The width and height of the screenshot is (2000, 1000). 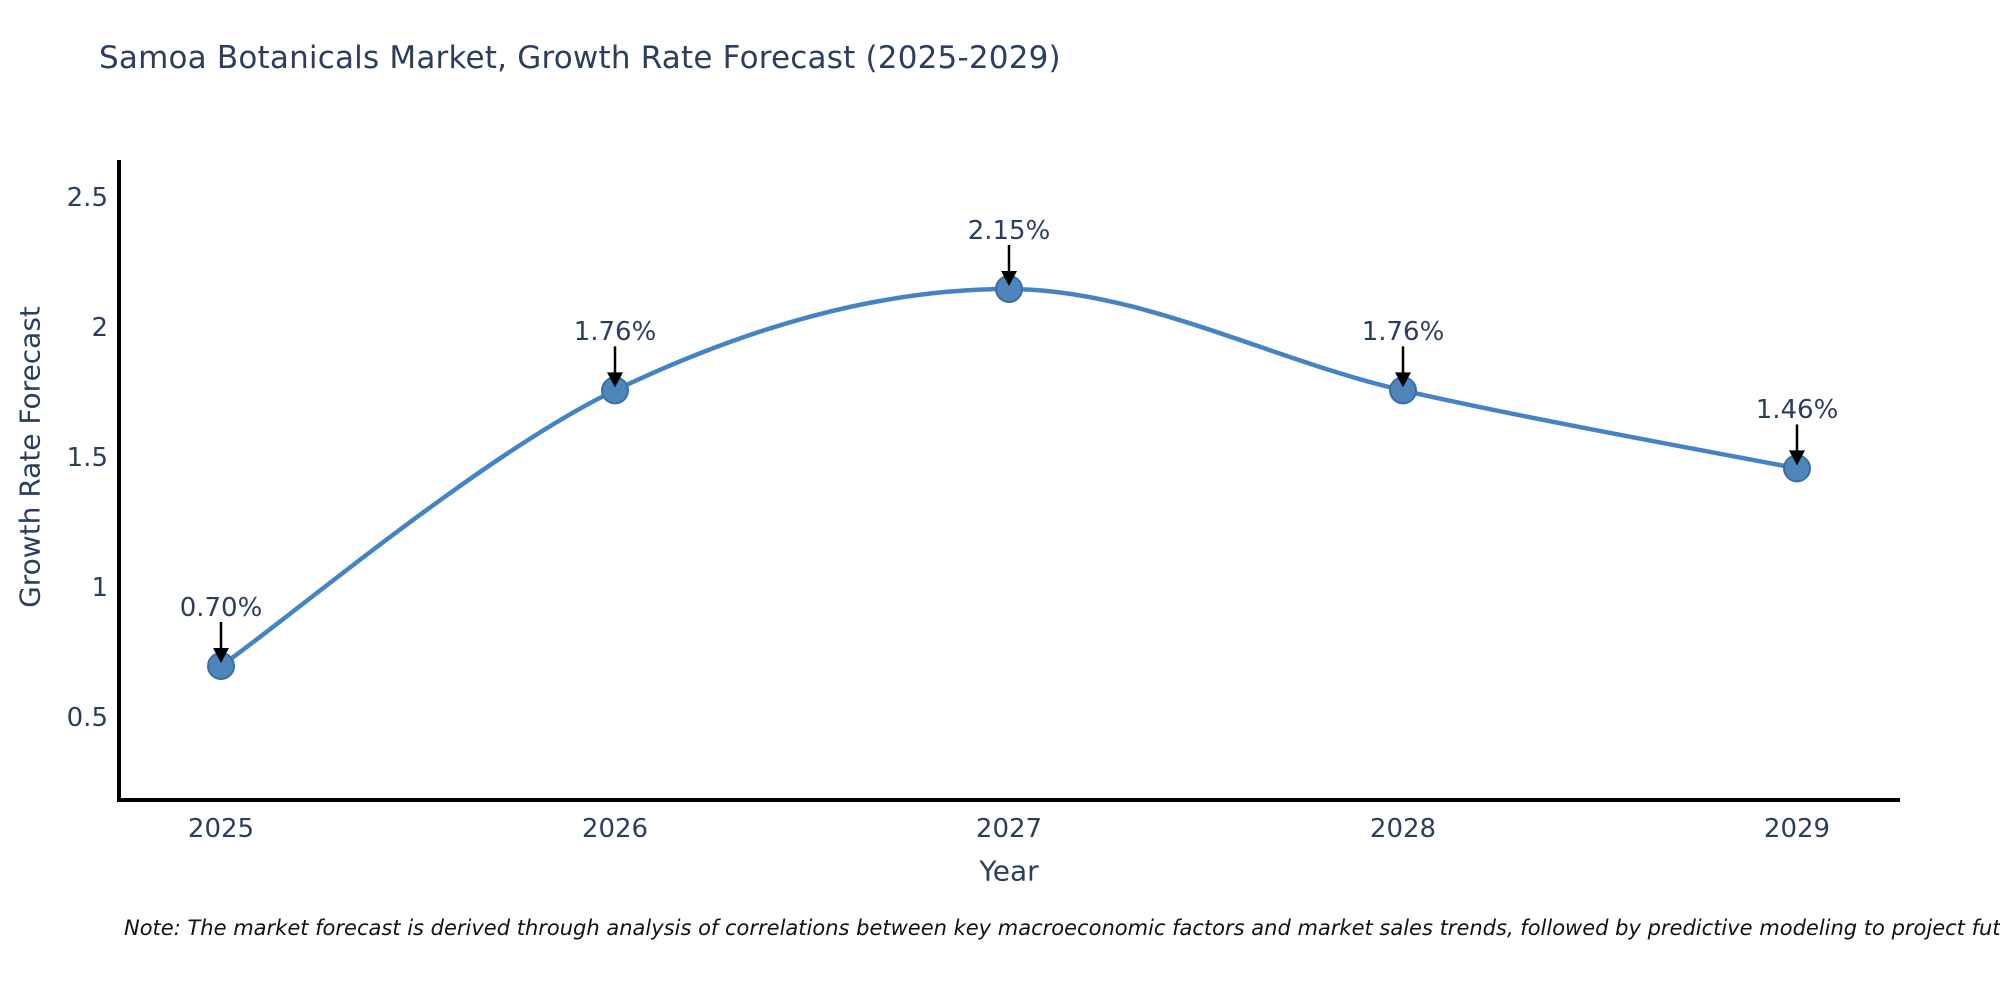 I want to click on x-axis-title: Year, so click(x=1009, y=871).